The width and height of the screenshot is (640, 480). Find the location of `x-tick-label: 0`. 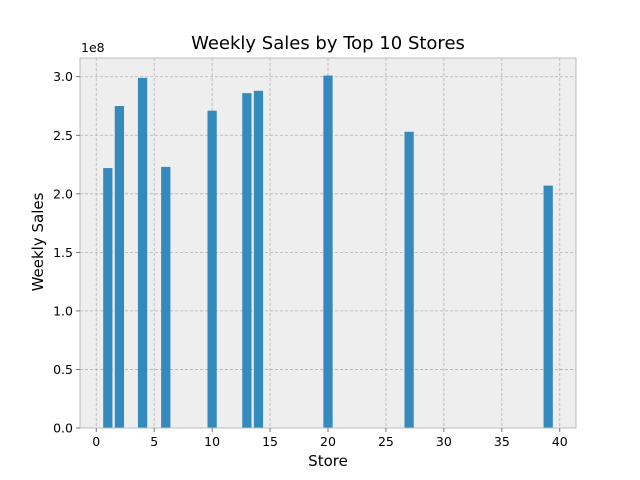

x-tick-label: 0 is located at coordinates (96, 441).